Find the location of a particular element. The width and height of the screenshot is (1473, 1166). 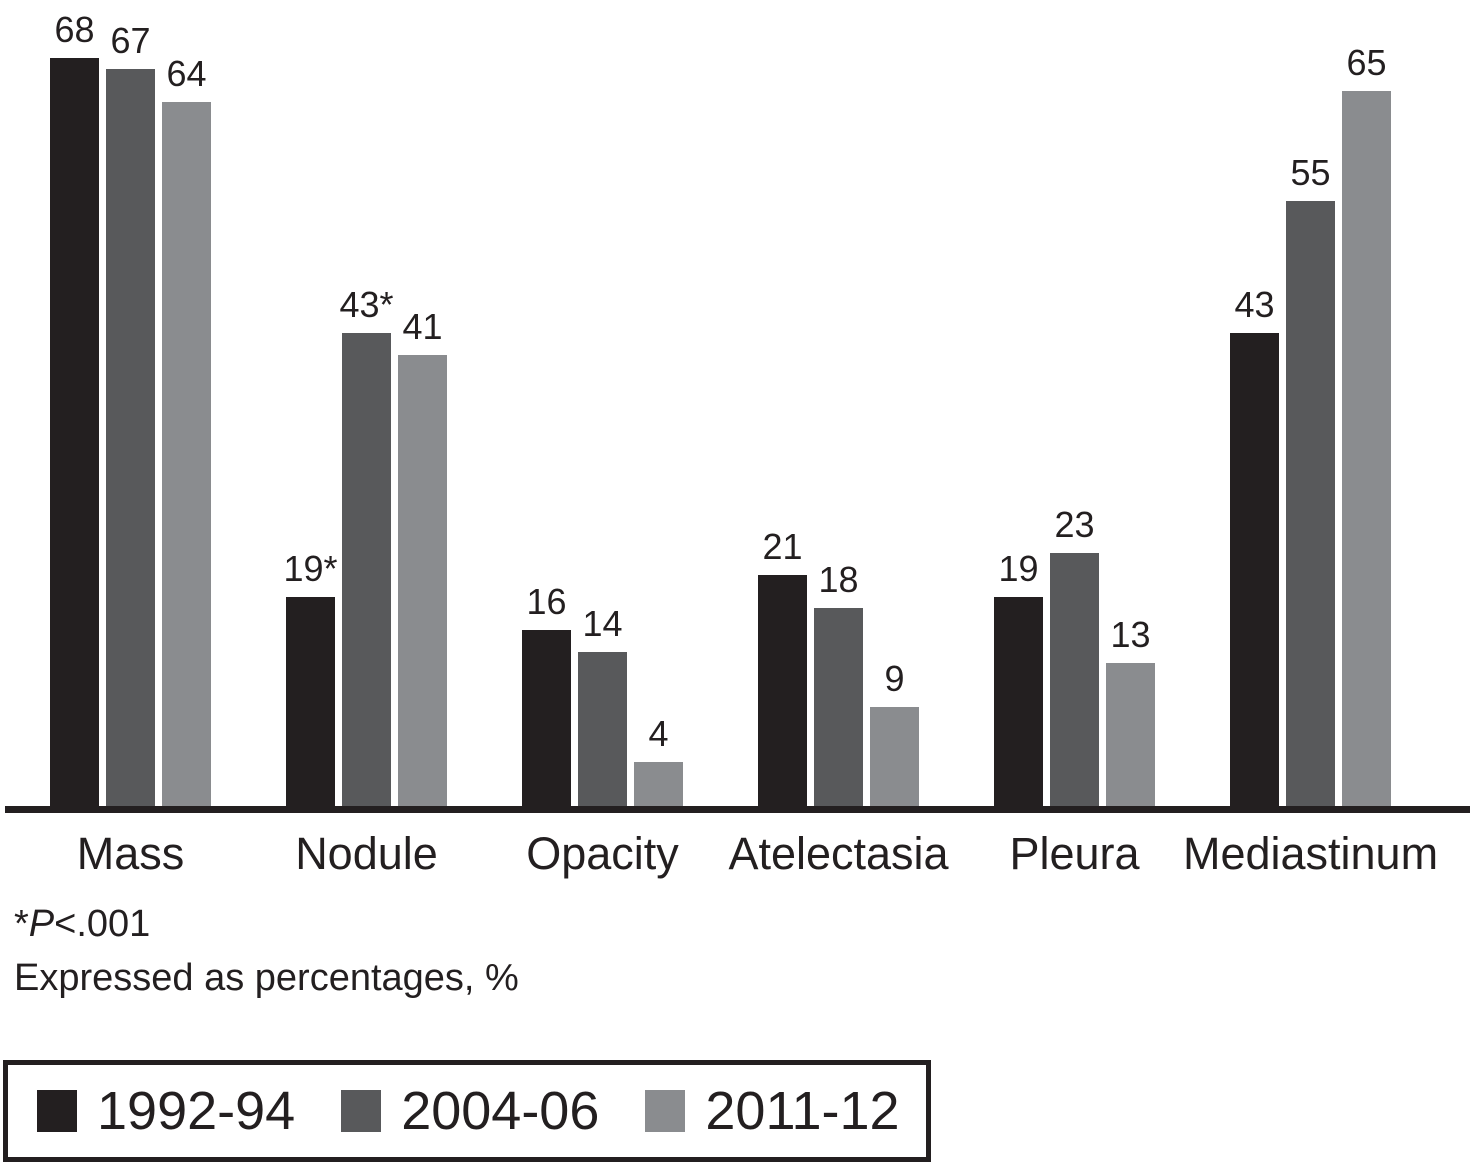

bar-group-mass: 68 67 64 is located at coordinates (130, 412).